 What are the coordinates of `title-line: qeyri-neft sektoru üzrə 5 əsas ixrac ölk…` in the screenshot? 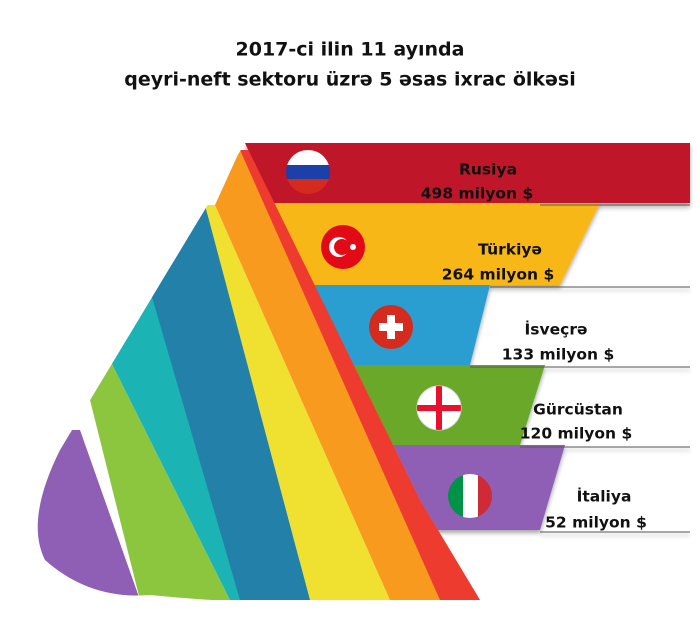 It's located at (349, 80).